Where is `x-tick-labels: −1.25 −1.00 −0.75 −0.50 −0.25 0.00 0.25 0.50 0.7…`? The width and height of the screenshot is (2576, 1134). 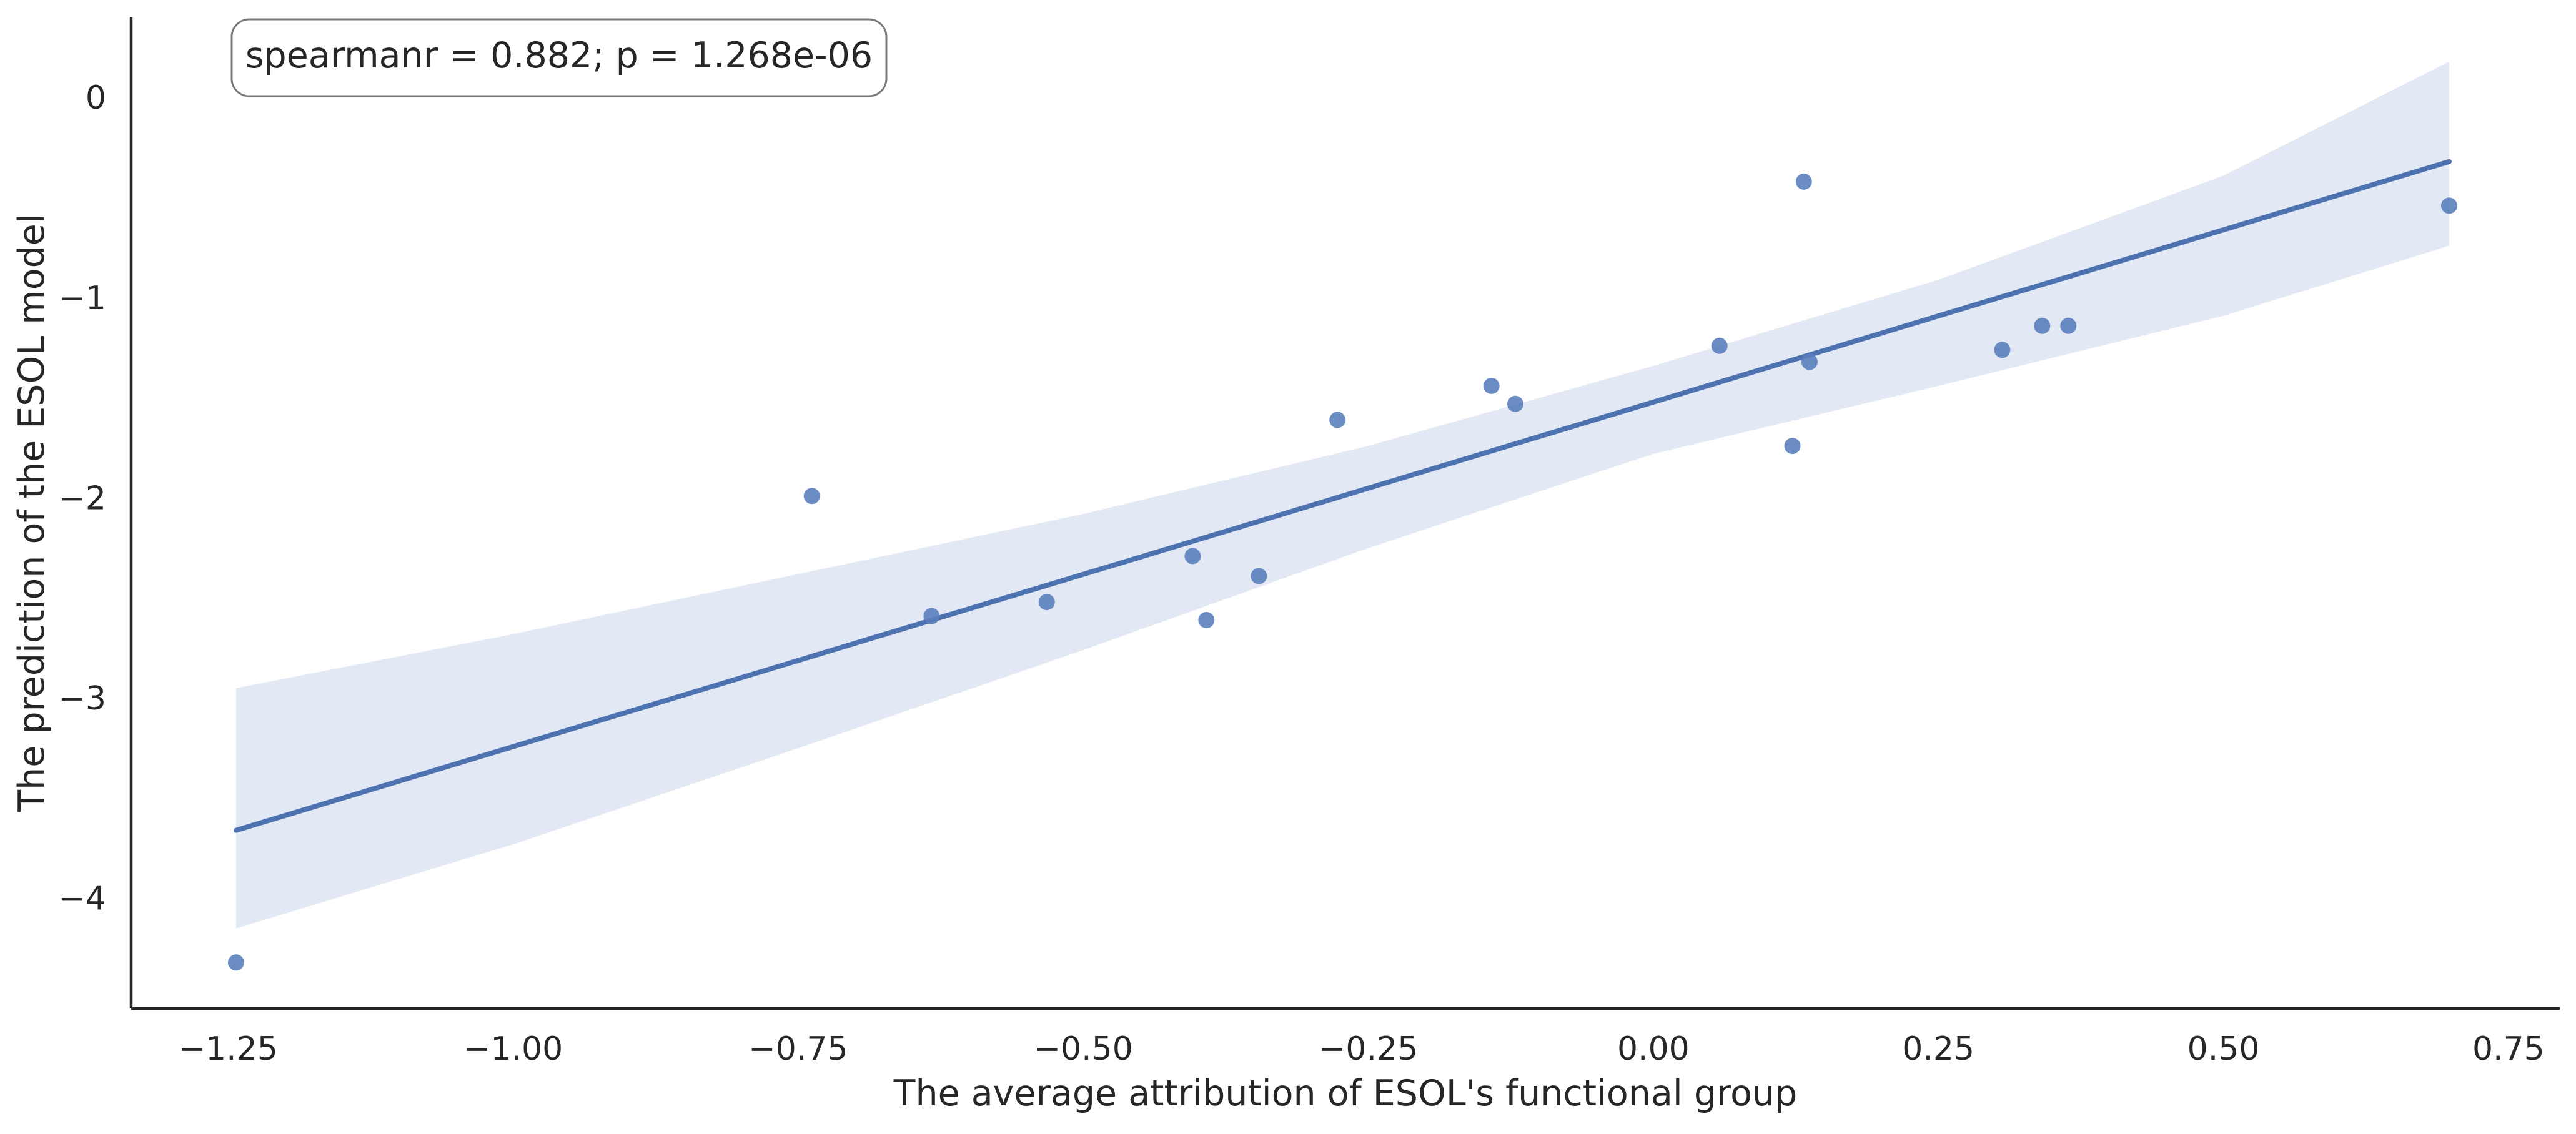 x-tick-labels: −1.25 −1.00 −0.75 −0.50 −0.25 0.00 0.25 0.50 0.7… is located at coordinates (1361, 1049).